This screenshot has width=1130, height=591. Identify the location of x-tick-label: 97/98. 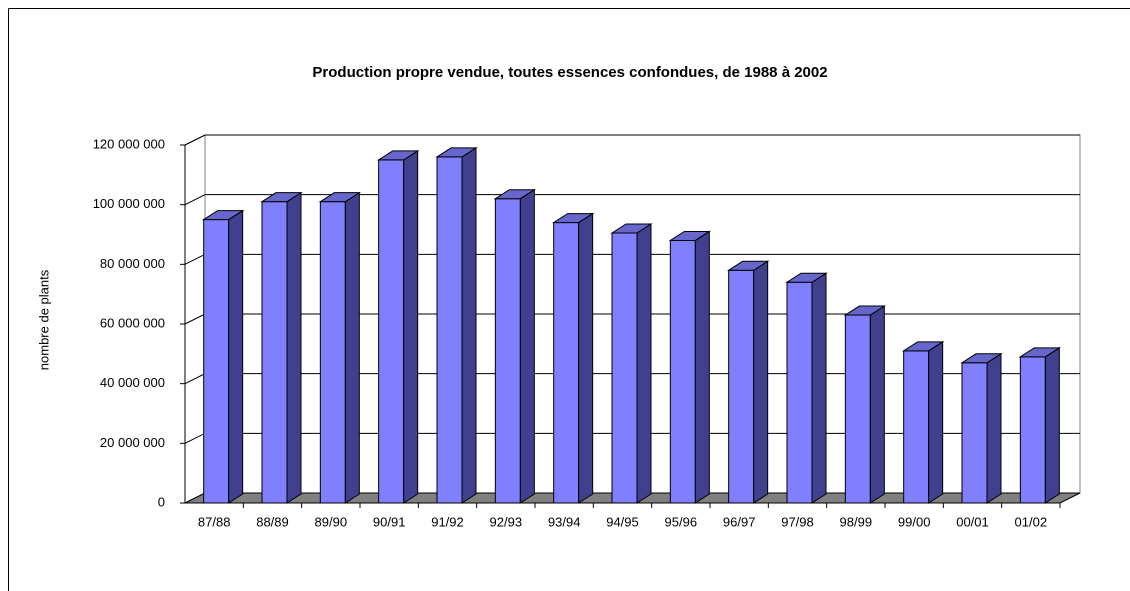
(797, 521).